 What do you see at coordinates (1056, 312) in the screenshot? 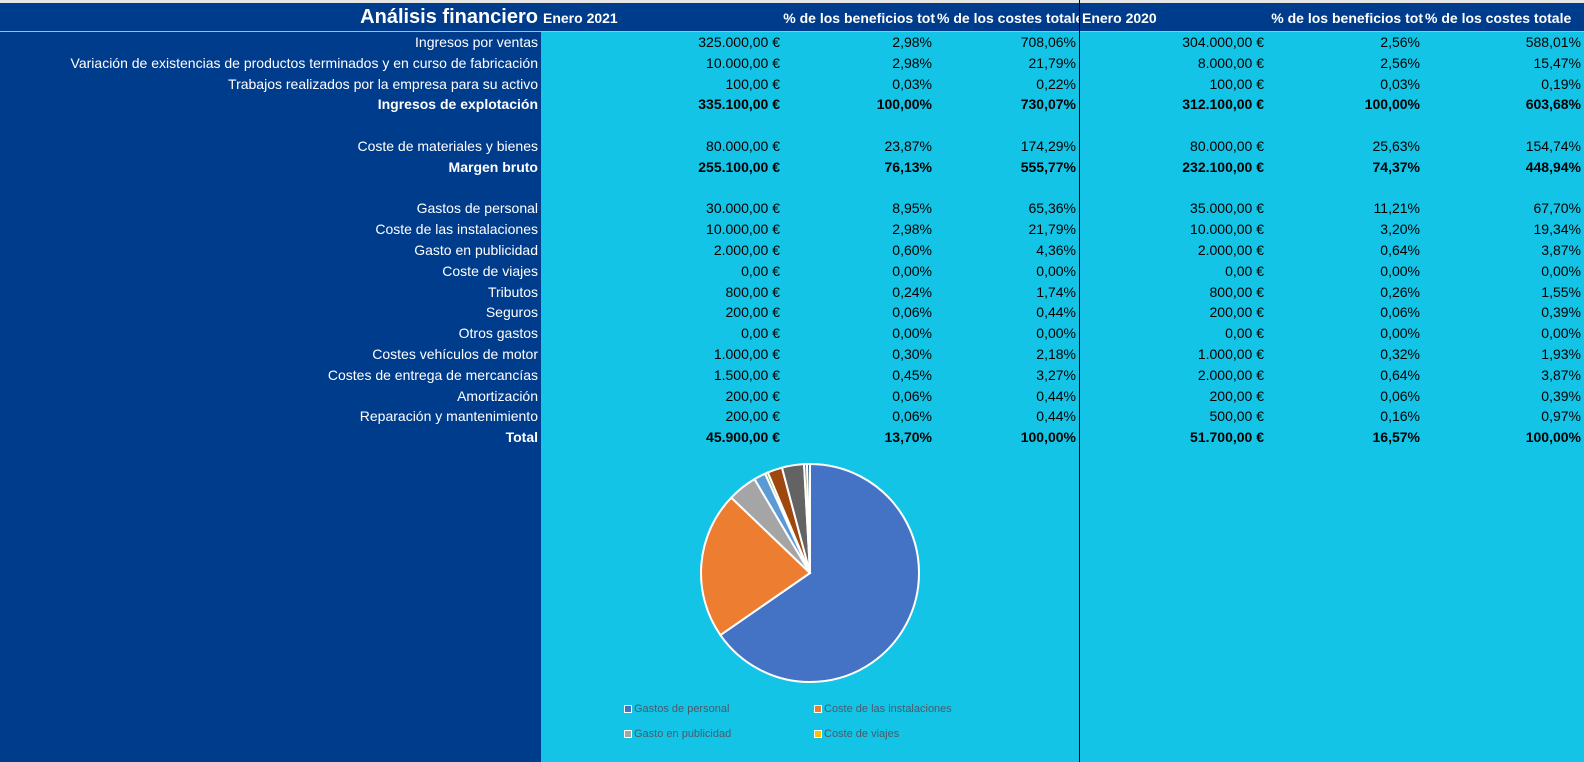
I see `cell-value: 0,44%` at bounding box center [1056, 312].